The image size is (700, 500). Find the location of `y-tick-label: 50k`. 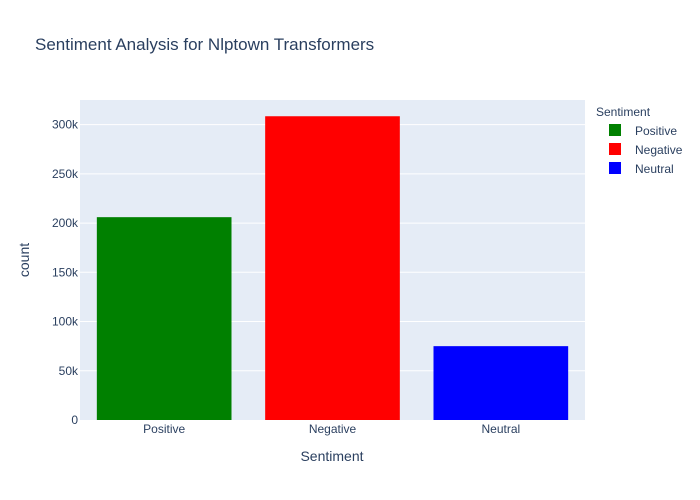

y-tick-label: 50k is located at coordinates (69, 371).